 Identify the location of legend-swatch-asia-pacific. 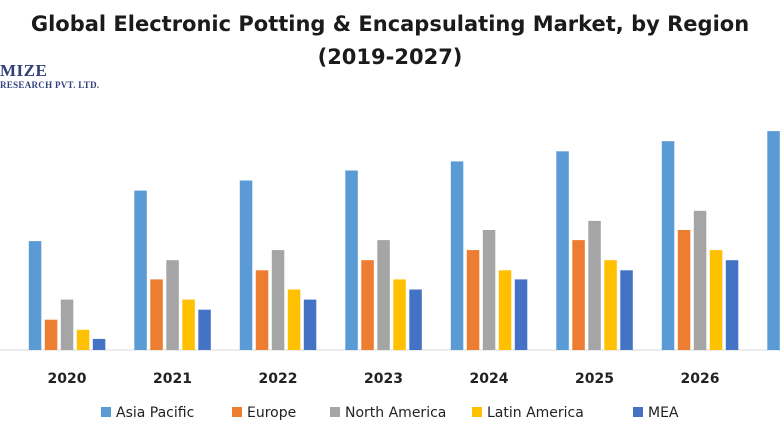
(106, 412).